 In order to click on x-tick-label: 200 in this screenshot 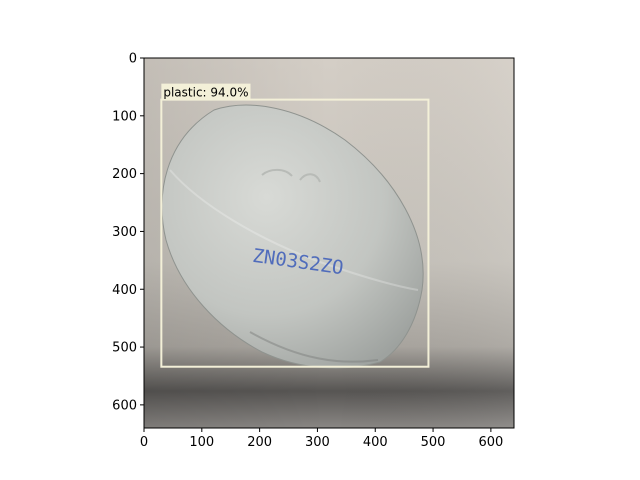, I will do `click(259, 442)`.